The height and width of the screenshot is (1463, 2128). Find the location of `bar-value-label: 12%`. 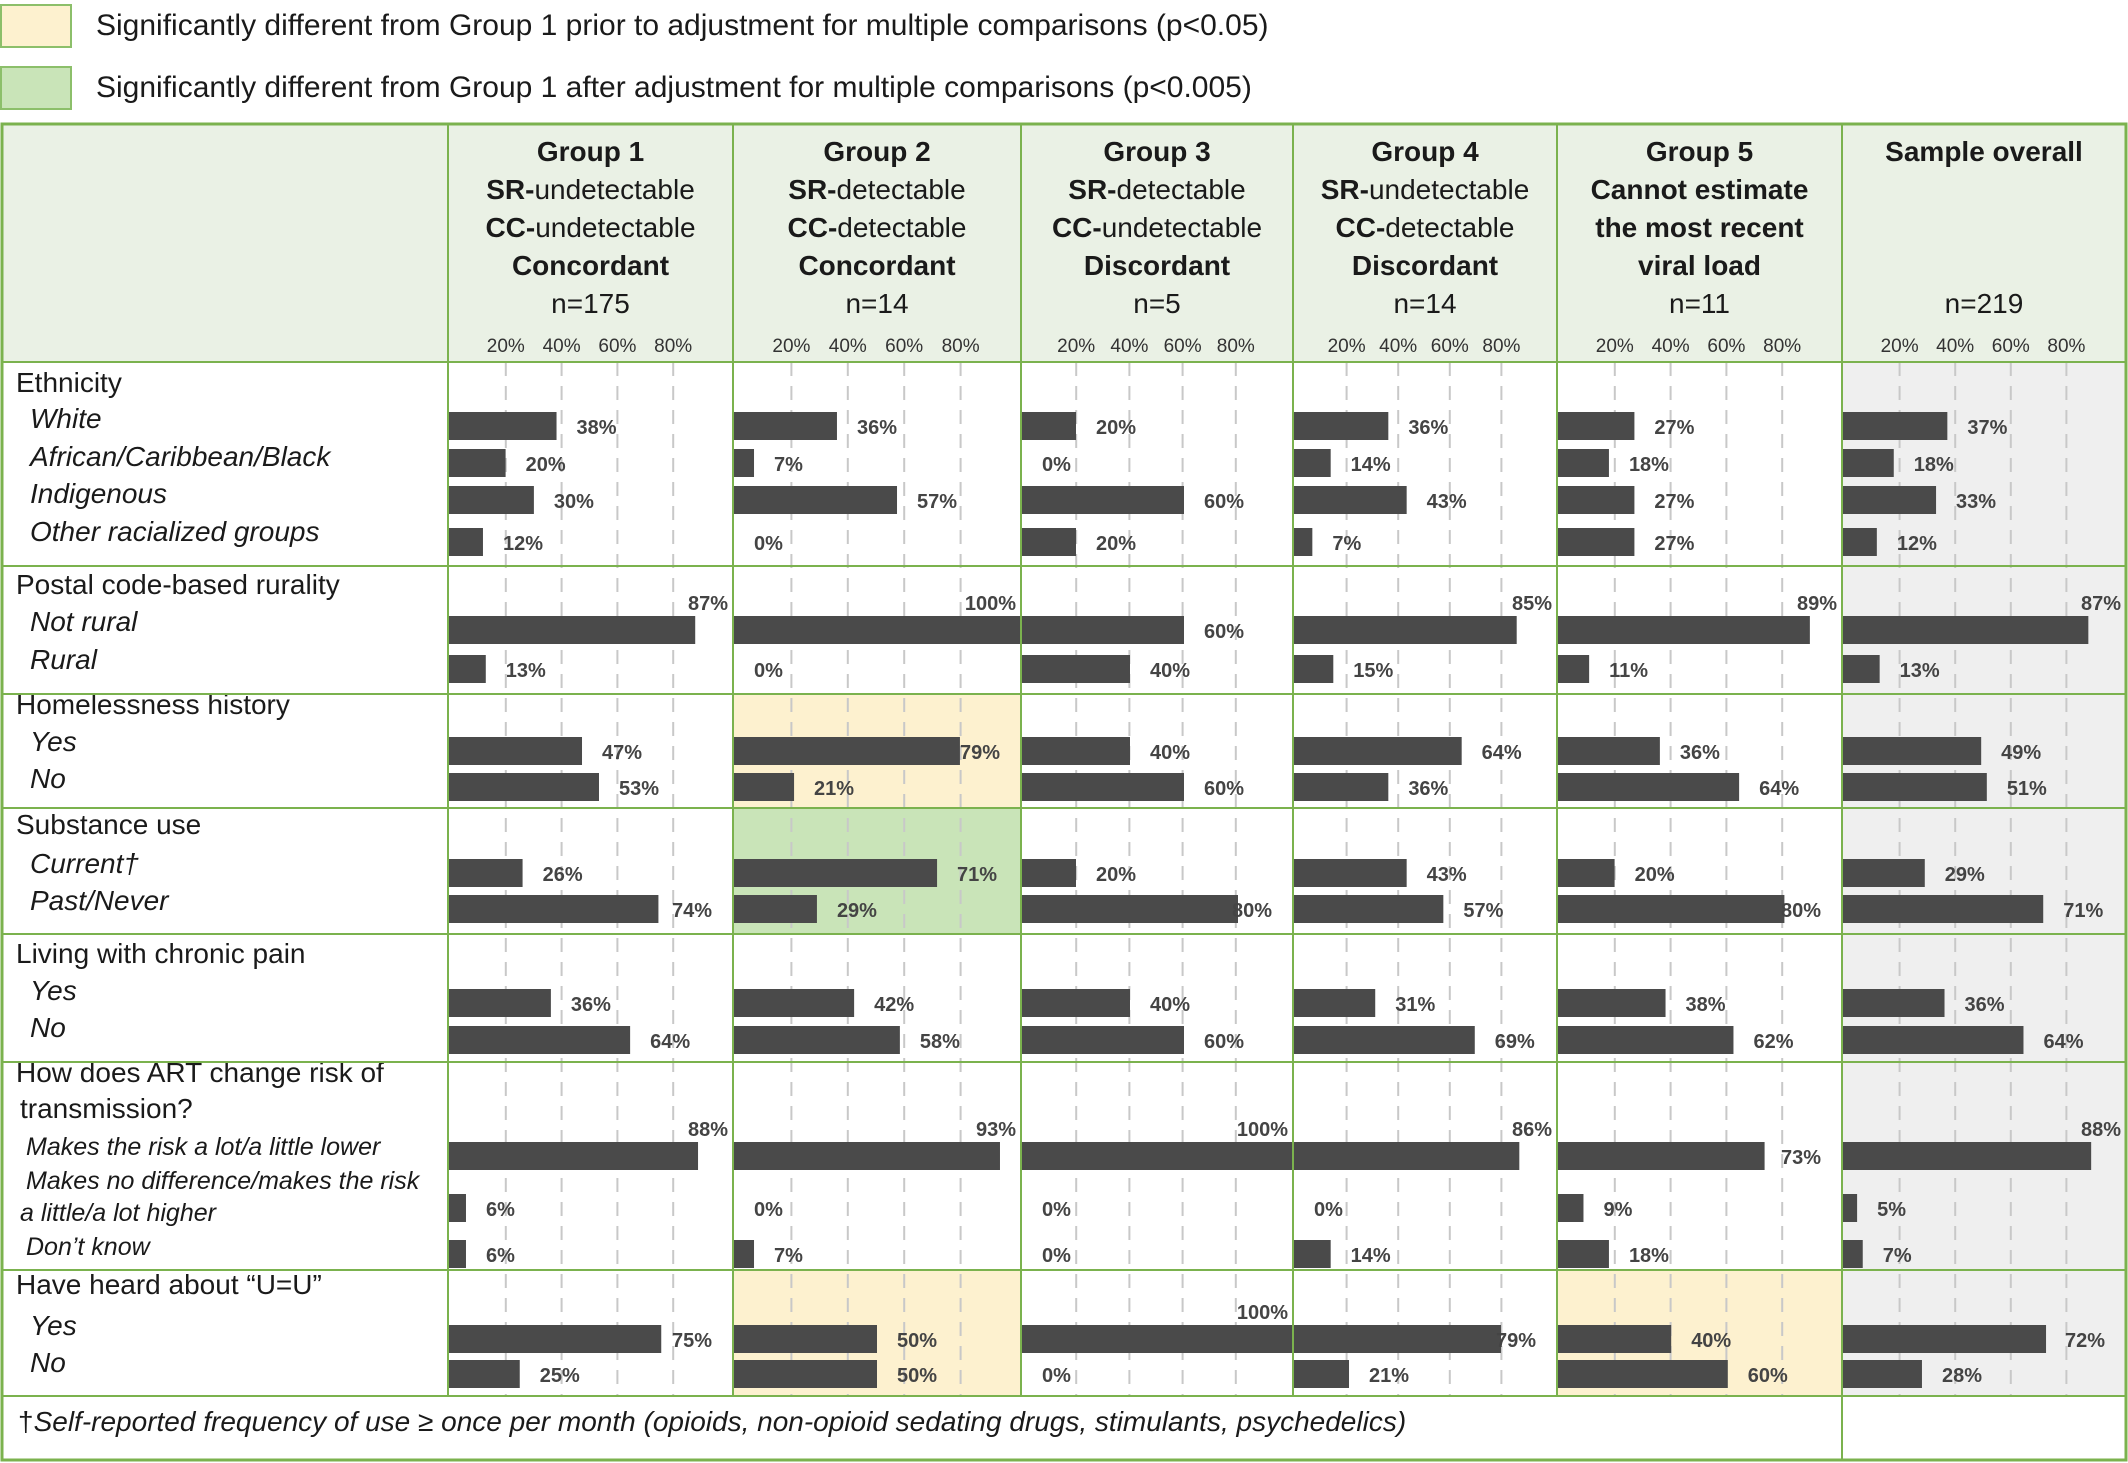

bar-value-label: 12% is located at coordinates (523, 544).